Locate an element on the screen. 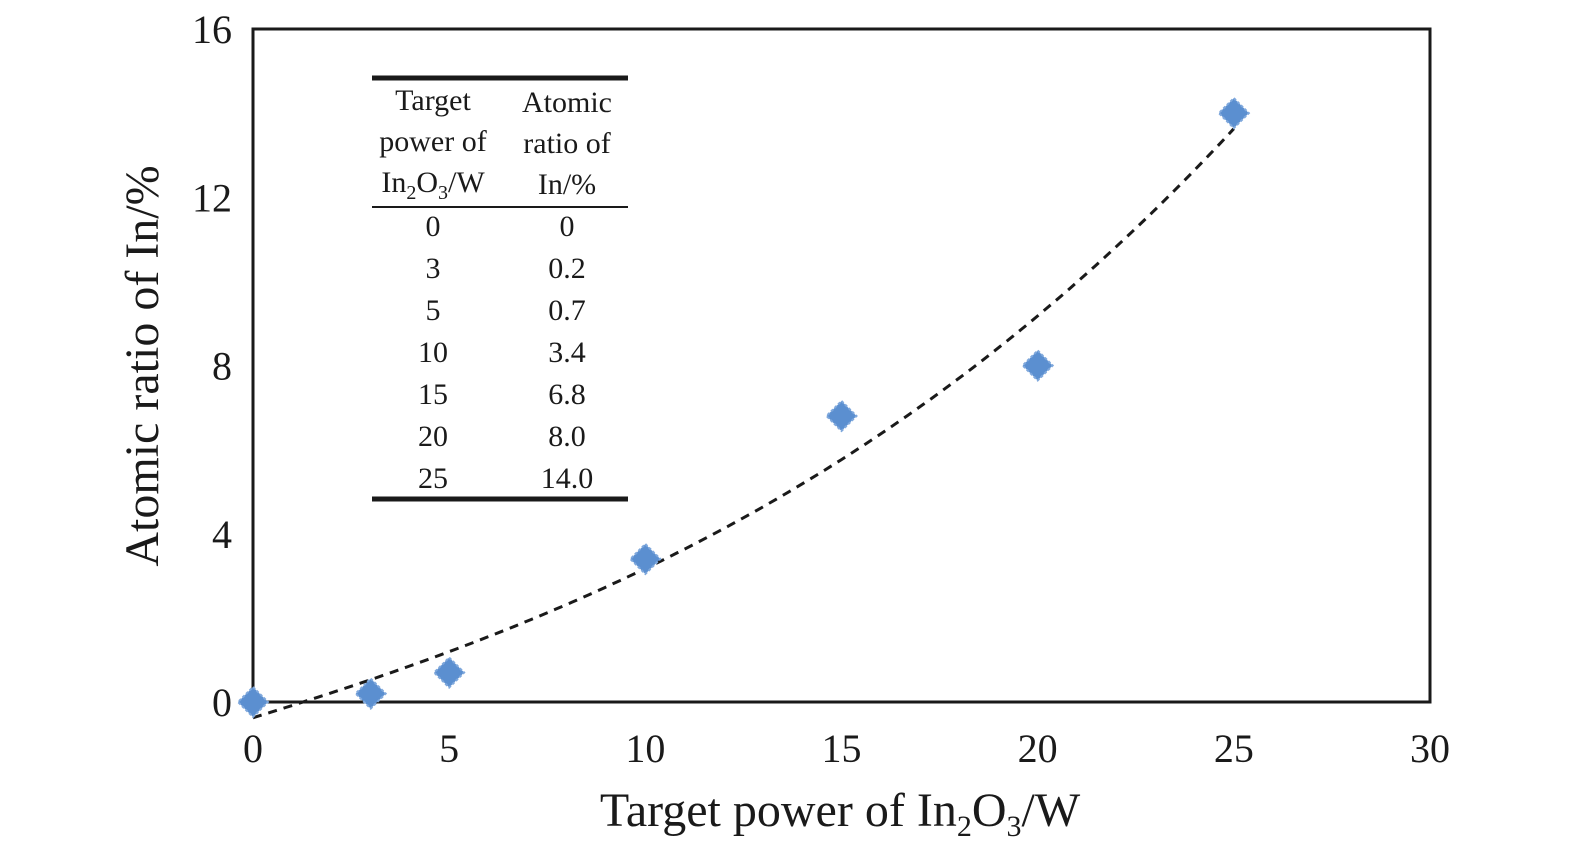 This screenshot has height=862, width=1575. y-tick-label: 4 is located at coordinates (222, 534).